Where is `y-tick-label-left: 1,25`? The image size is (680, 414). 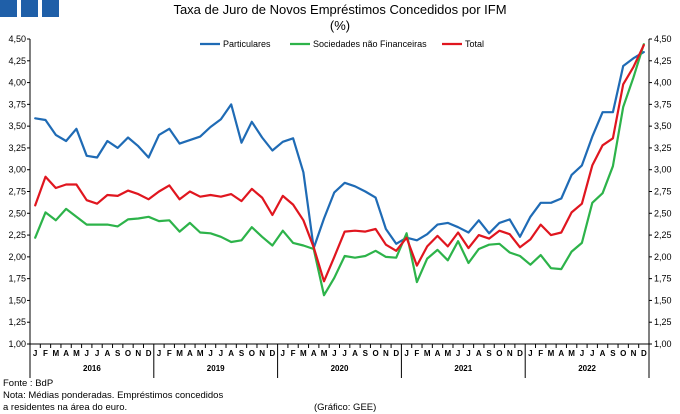 y-tick-label-left: 1,25 is located at coordinates (17, 322).